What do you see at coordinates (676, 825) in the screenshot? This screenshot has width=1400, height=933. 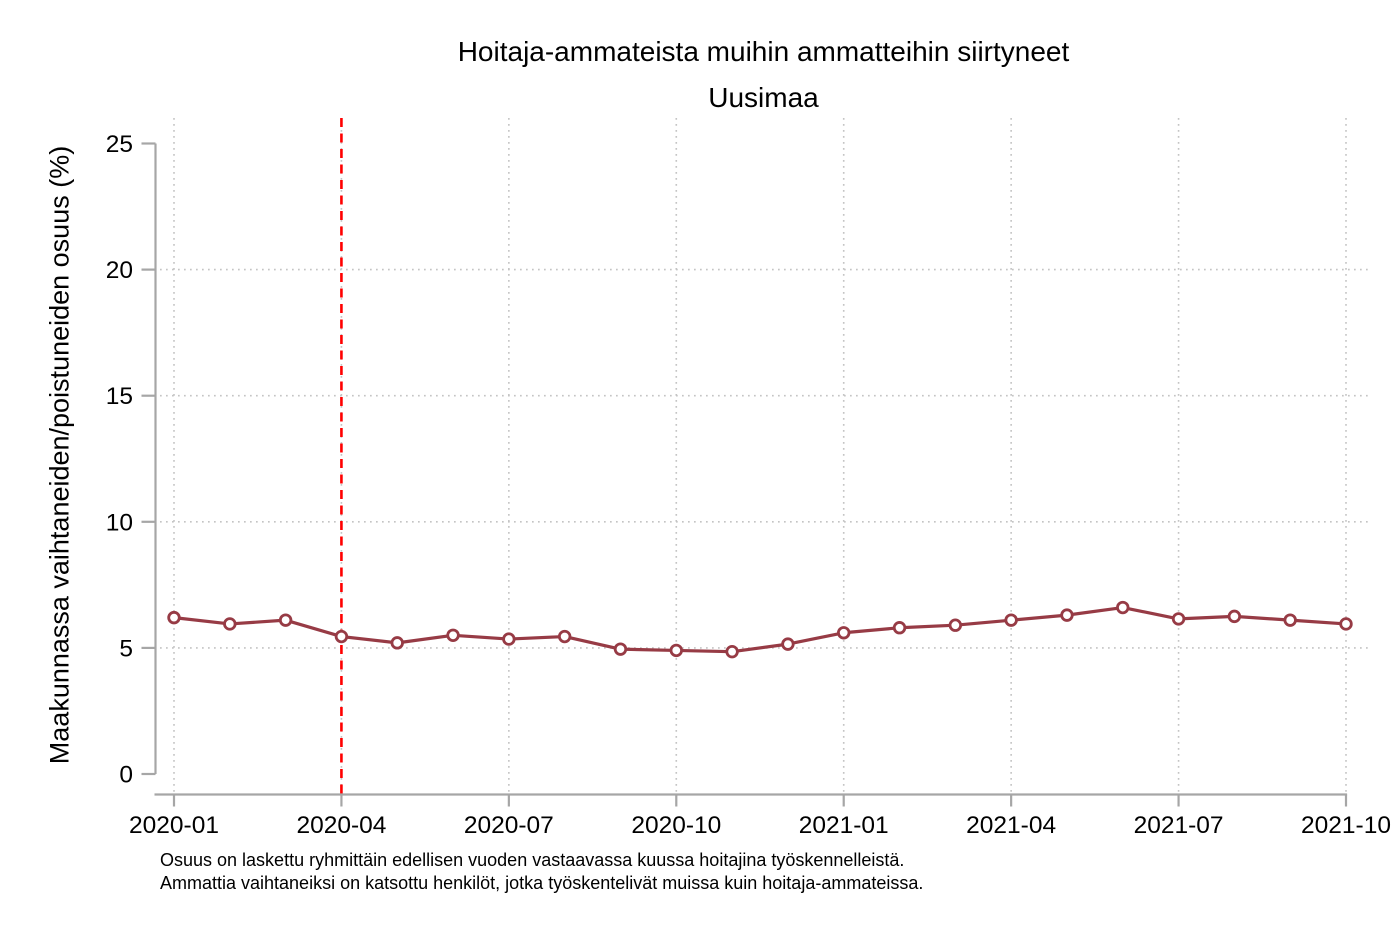 I see `x-tick-label: 2020-10` at bounding box center [676, 825].